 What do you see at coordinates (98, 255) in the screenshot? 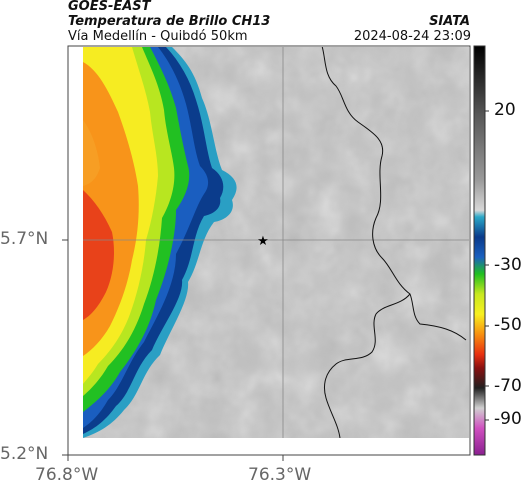
I see `cloud-band-red` at bounding box center [98, 255].